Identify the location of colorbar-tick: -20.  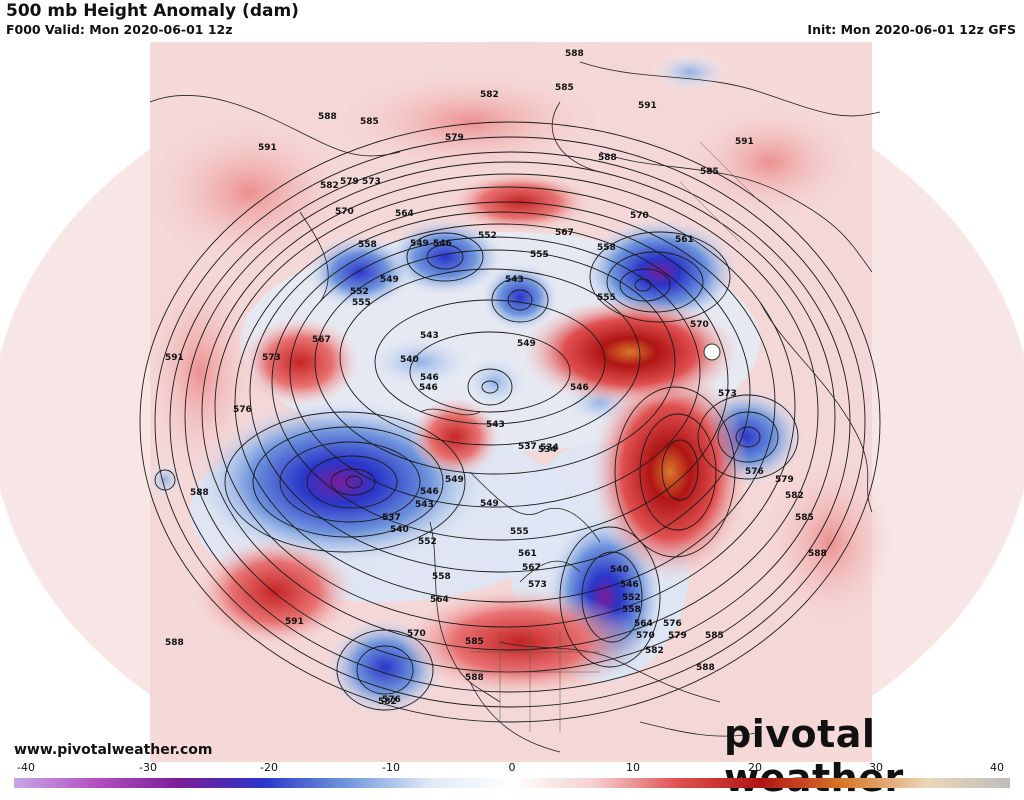
(269, 767).